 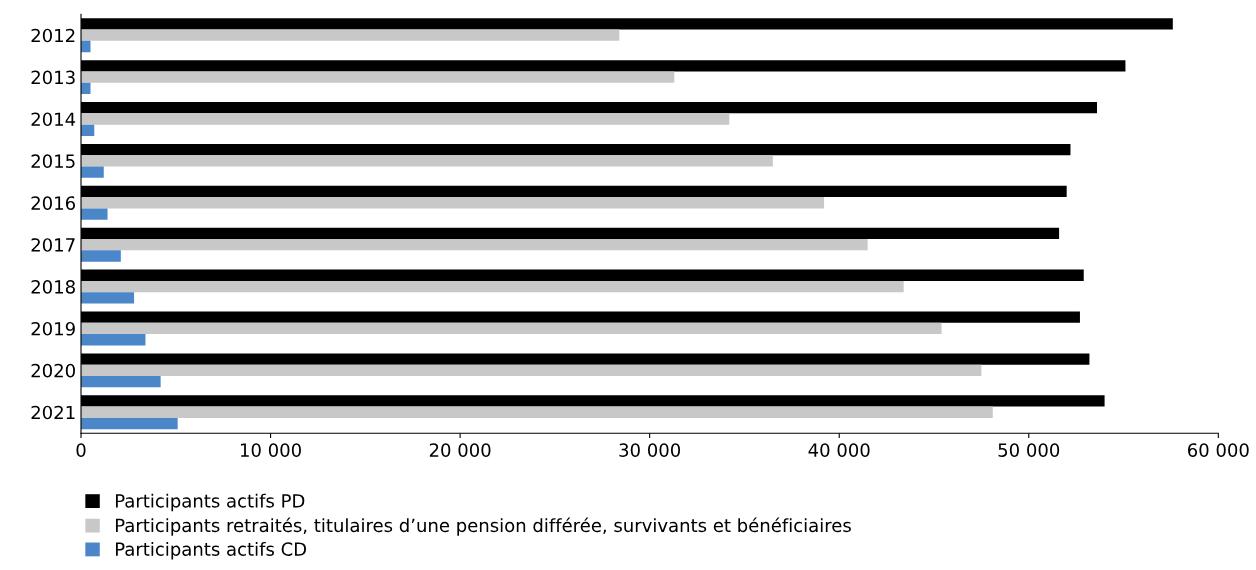 What do you see at coordinates (53, 370) in the screenshot?
I see `y-tick-label: 2020` at bounding box center [53, 370].